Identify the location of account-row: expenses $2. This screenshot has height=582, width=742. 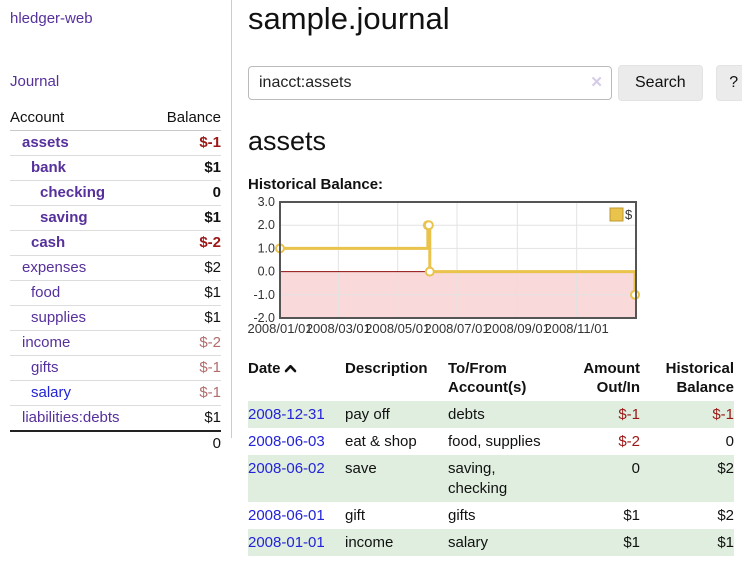
(115, 268).